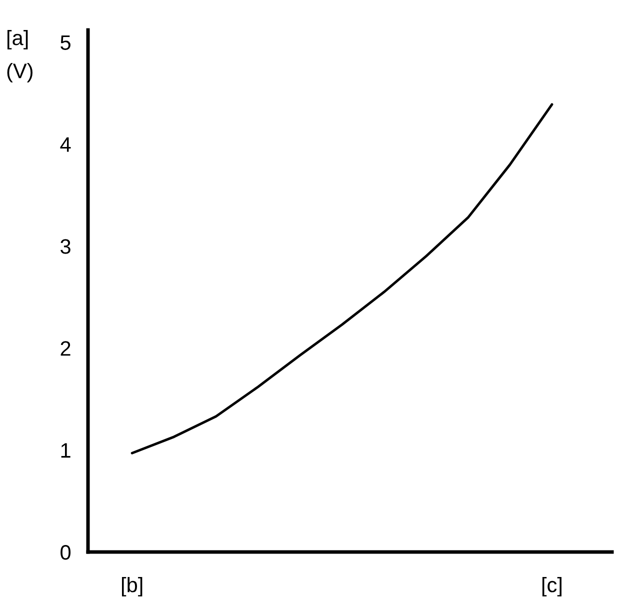  What do you see at coordinates (65, 450) in the screenshot?
I see `y-tick-label: 1` at bounding box center [65, 450].